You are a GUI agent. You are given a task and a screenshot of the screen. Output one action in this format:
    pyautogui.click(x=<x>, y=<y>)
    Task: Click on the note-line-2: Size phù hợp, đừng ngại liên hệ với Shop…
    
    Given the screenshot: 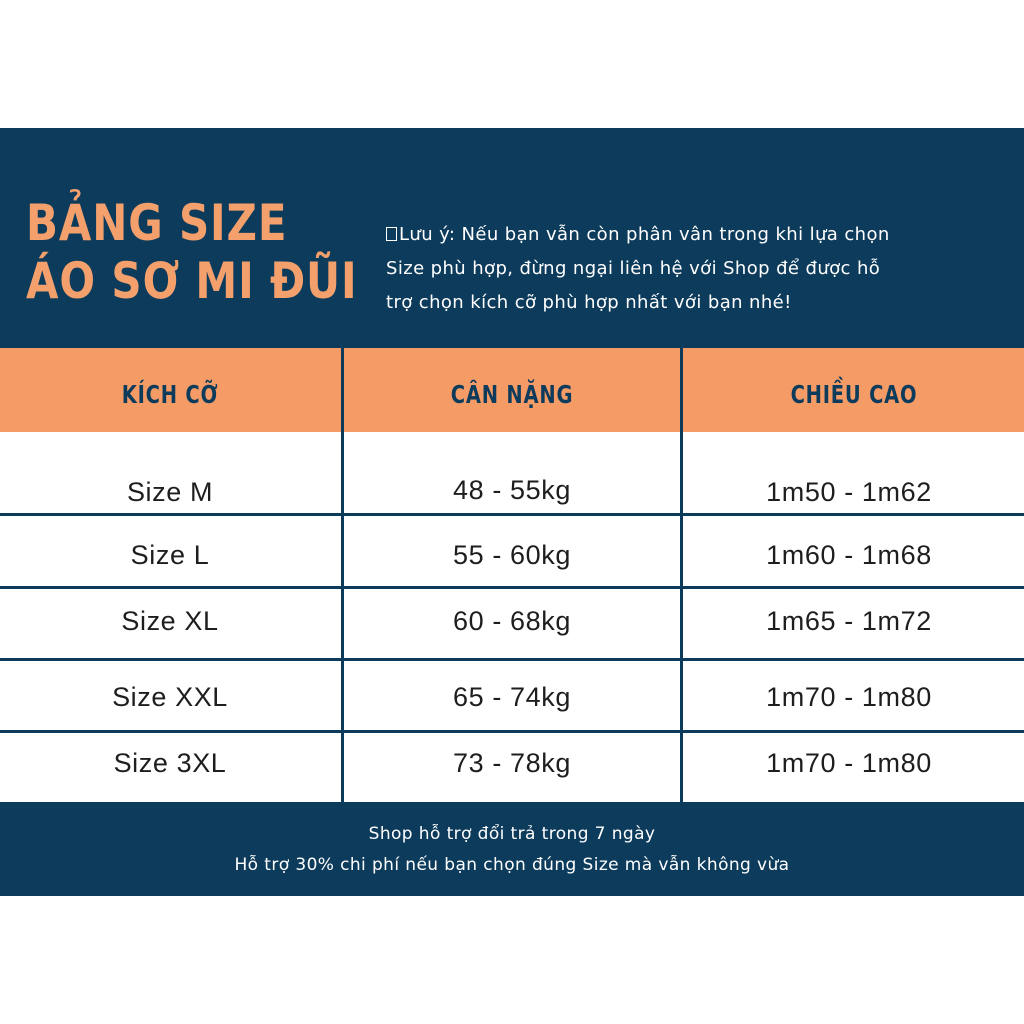 What is the action you would take?
    pyautogui.click(x=633, y=268)
    